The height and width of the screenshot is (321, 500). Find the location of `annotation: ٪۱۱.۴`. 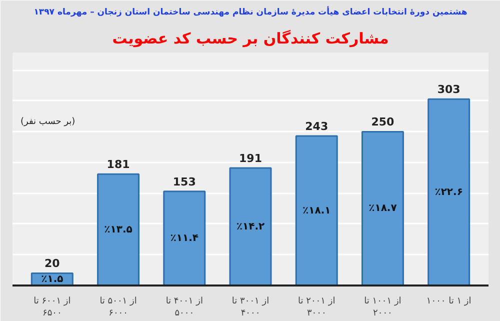

annotation: ٪۱۱.۴ is located at coordinates (184, 238).